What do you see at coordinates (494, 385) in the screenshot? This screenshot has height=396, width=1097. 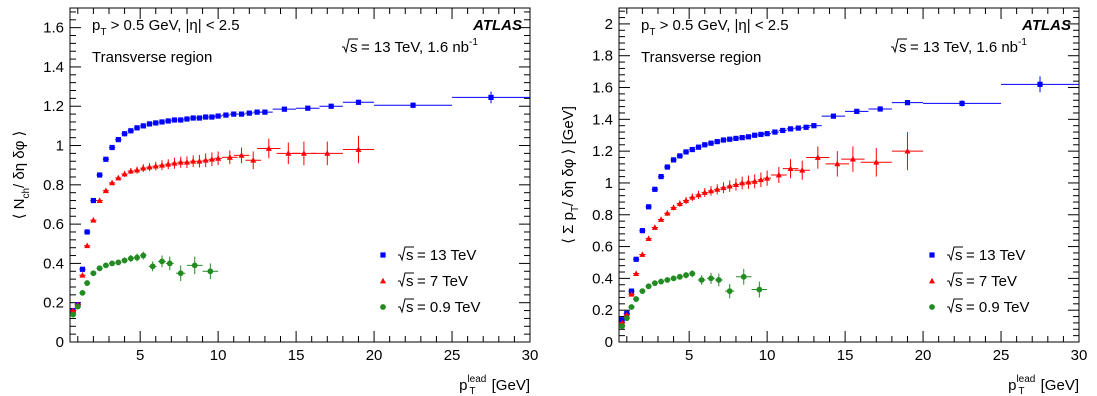 I see `x-axis-title: plead T [GeV]` at bounding box center [494, 385].